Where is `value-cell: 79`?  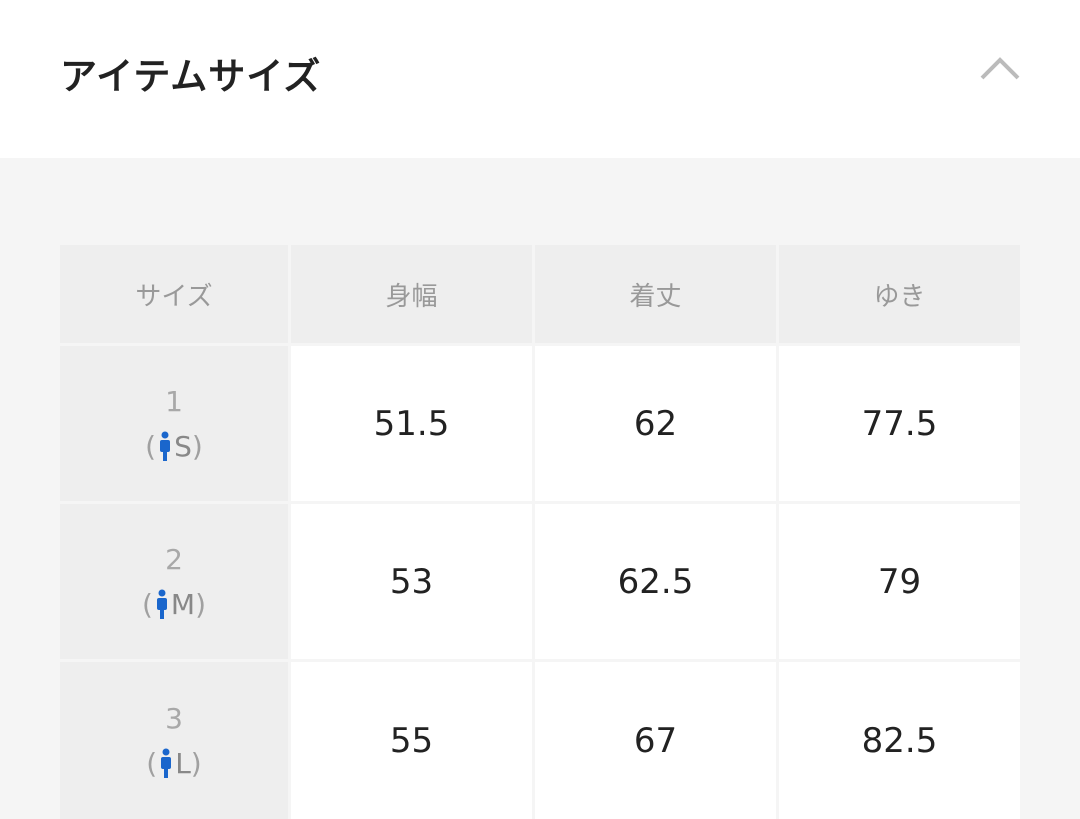 value-cell: 79 is located at coordinates (899, 581).